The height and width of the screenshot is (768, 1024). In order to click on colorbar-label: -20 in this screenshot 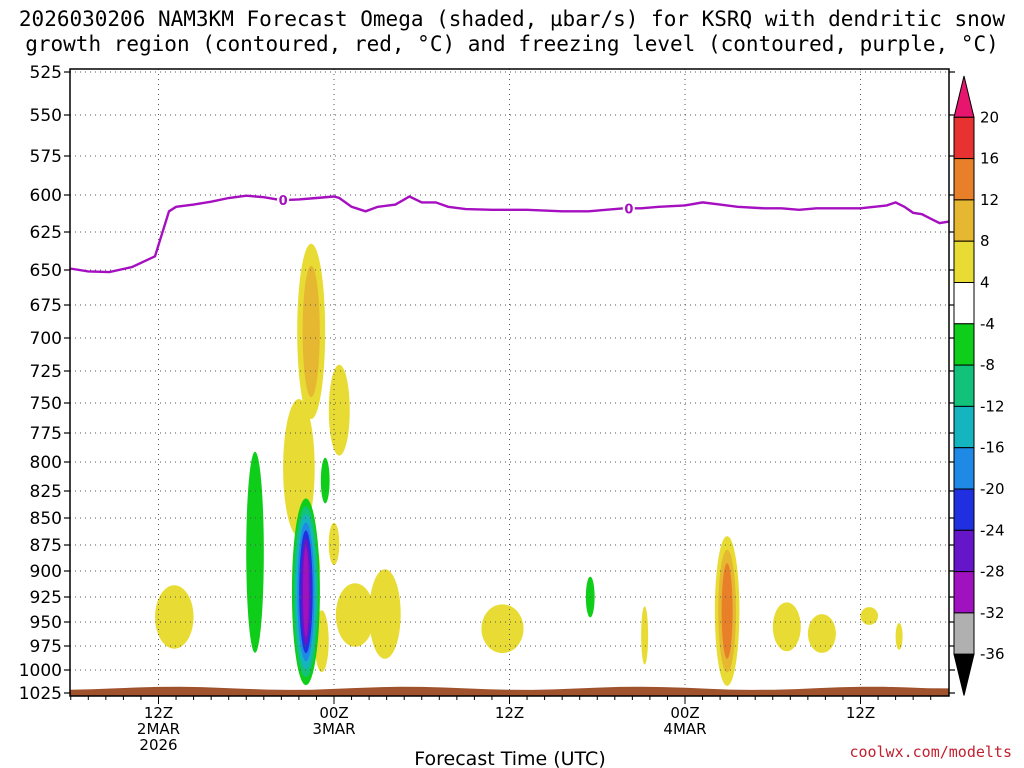, I will do `click(992, 489)`.